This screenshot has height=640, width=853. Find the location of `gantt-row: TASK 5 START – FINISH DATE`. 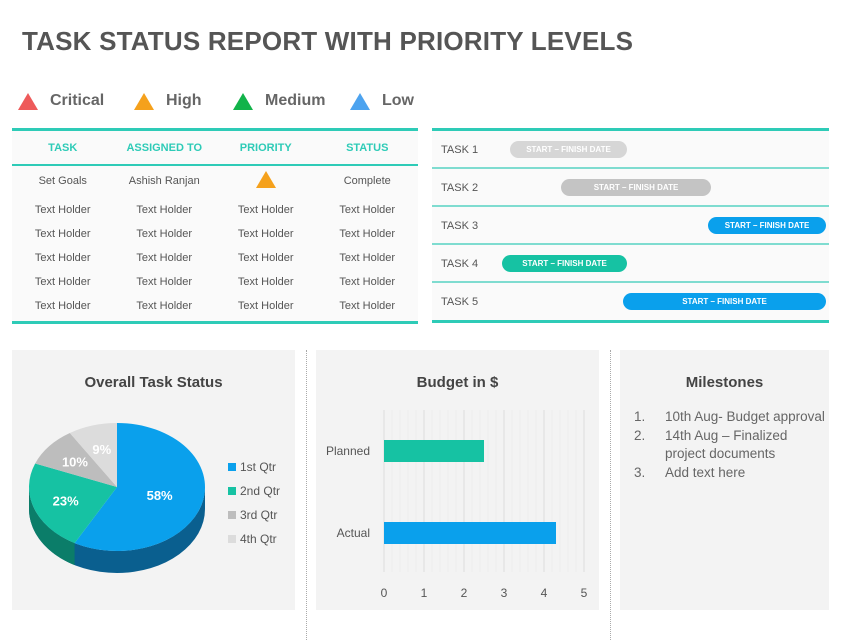

gantt-row: TASK 5 START – FINISH DATE is located at coordinates (630, 302).